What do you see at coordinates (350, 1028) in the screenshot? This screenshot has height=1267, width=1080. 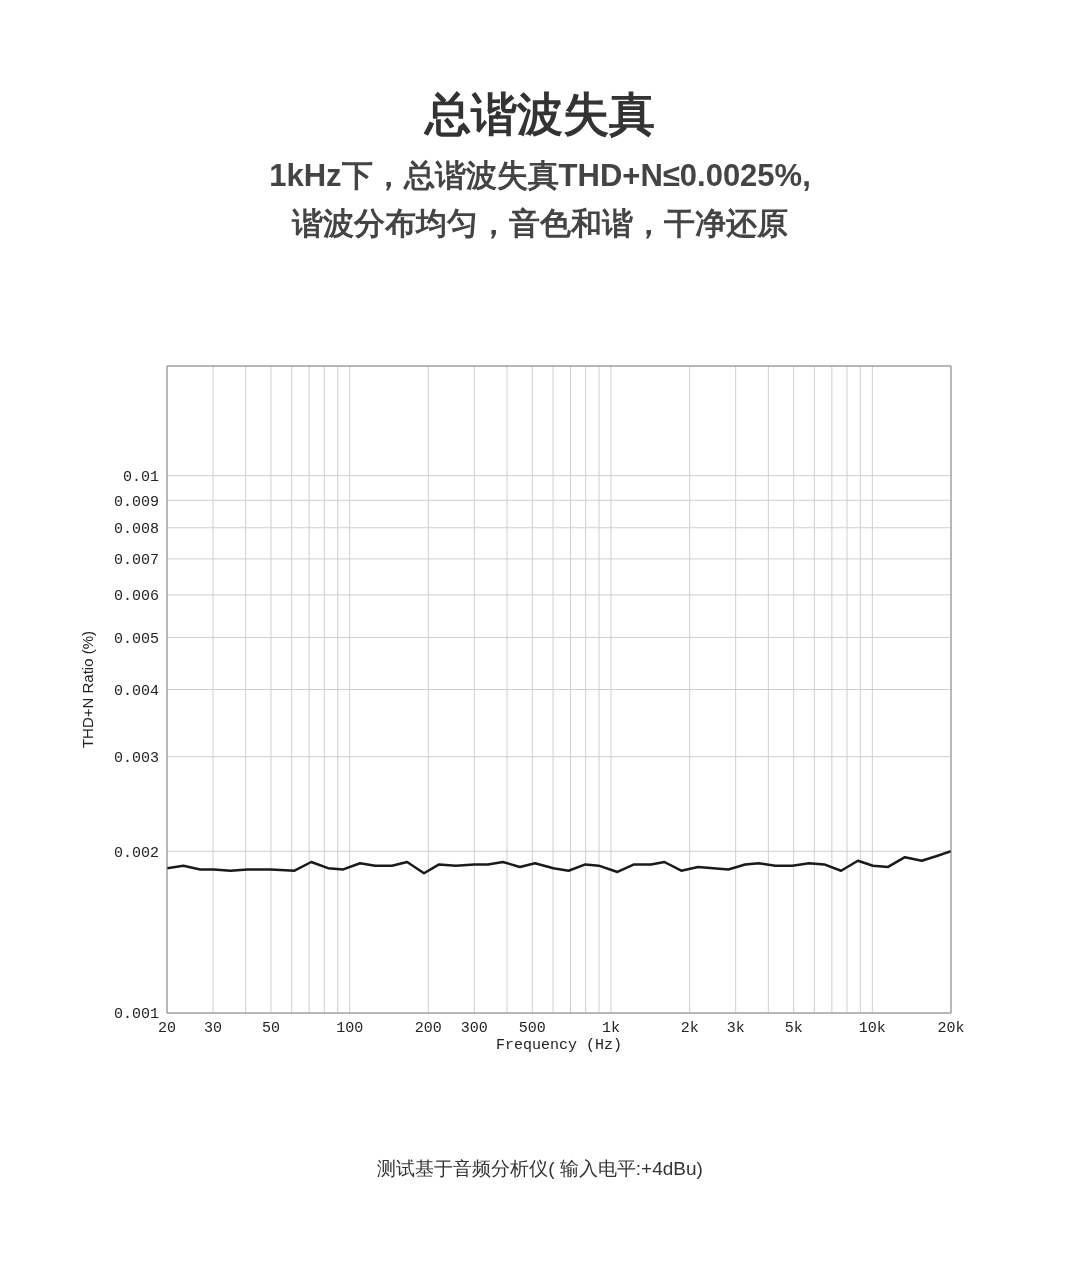 I see `x-tick-label: 100` at bounding box center [350, 1028].